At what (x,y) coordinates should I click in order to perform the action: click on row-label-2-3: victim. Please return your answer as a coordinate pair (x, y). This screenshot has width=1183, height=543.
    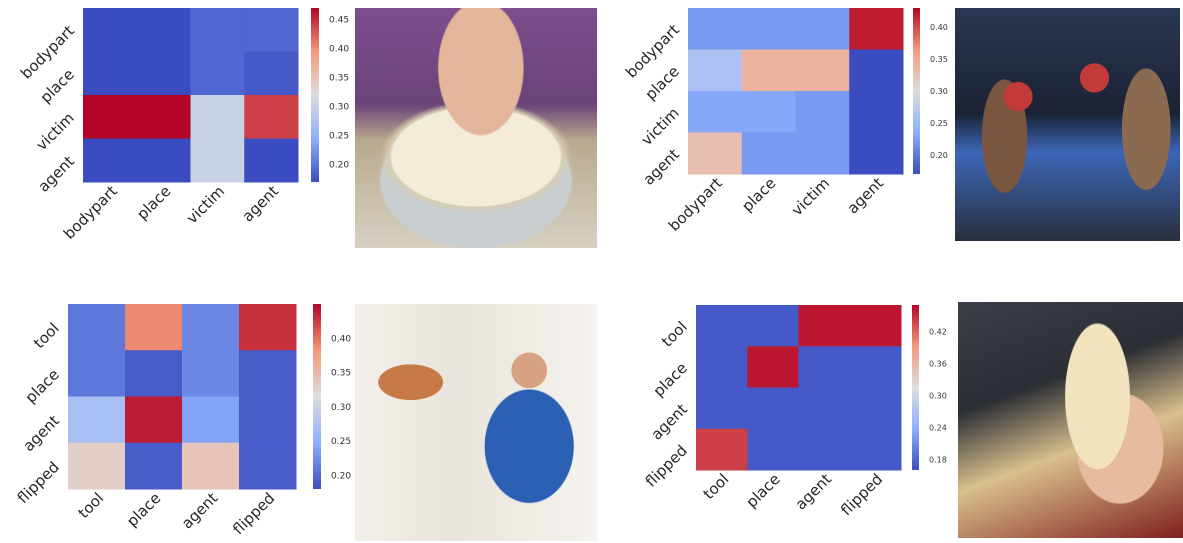
    Looking at the image, I should click on (660, 126).